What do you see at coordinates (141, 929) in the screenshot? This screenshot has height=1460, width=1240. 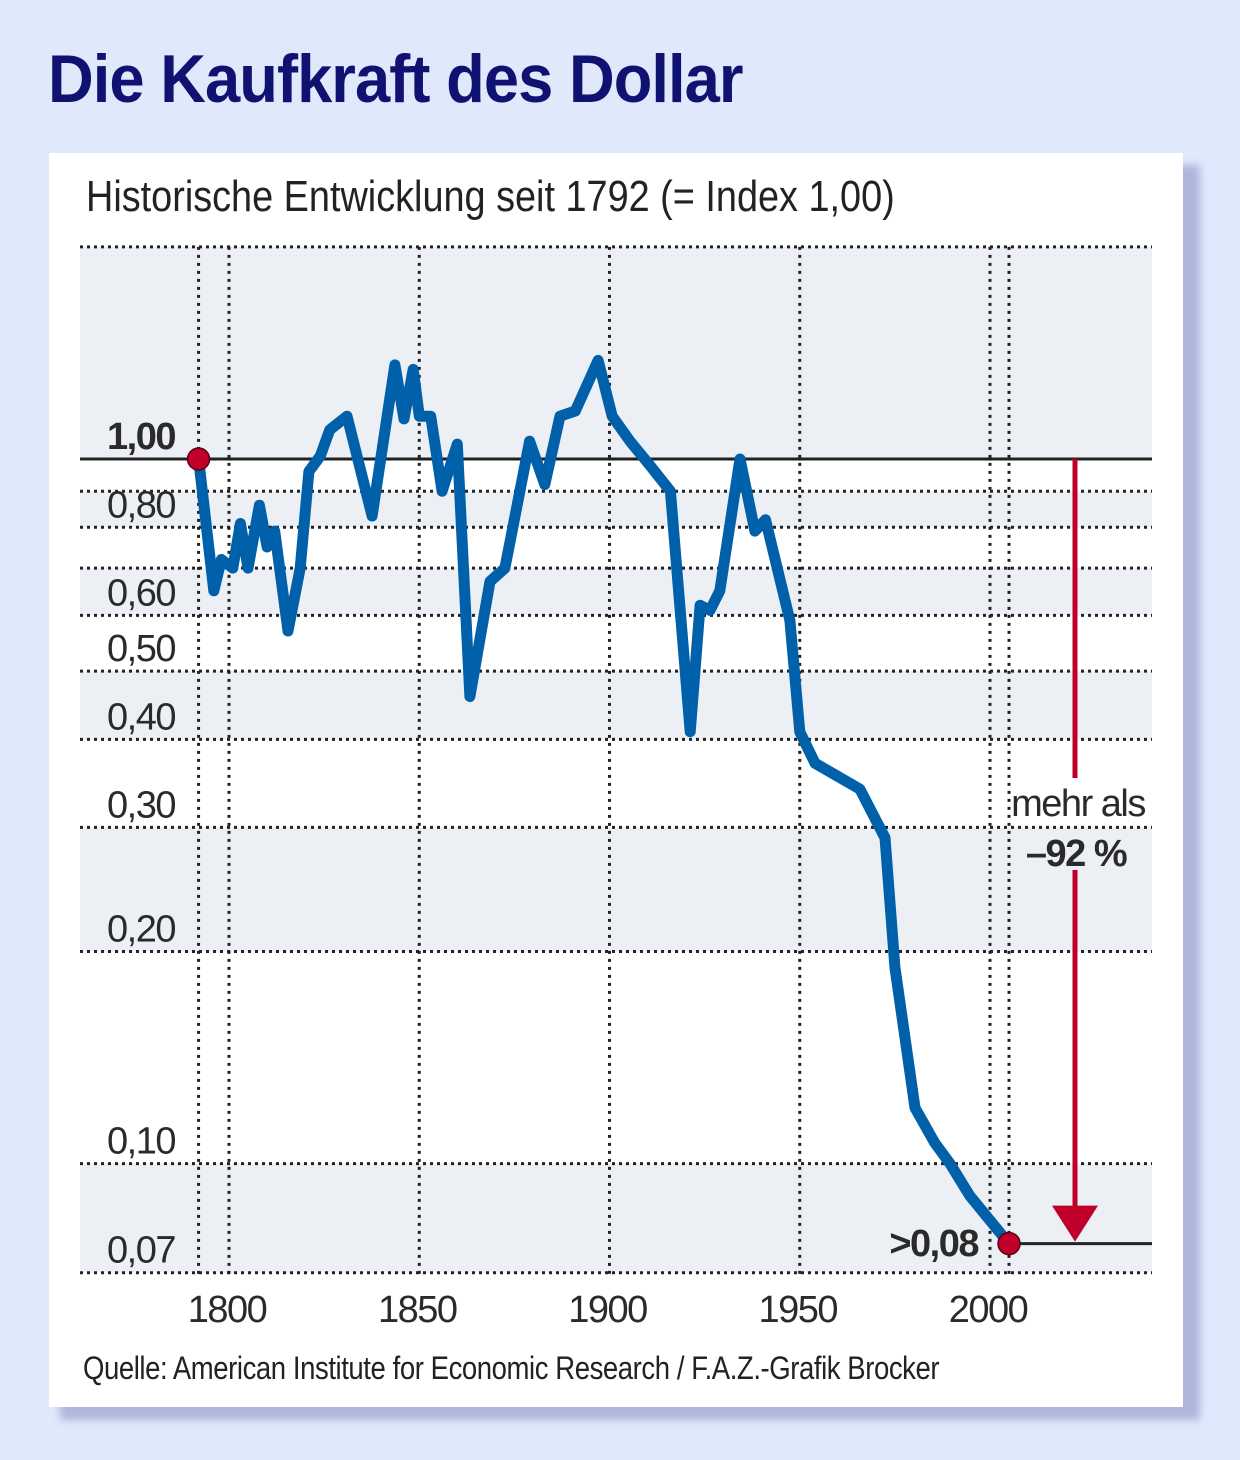 I see `y-tick-label: 0,20` at bounding box center [141, 929].